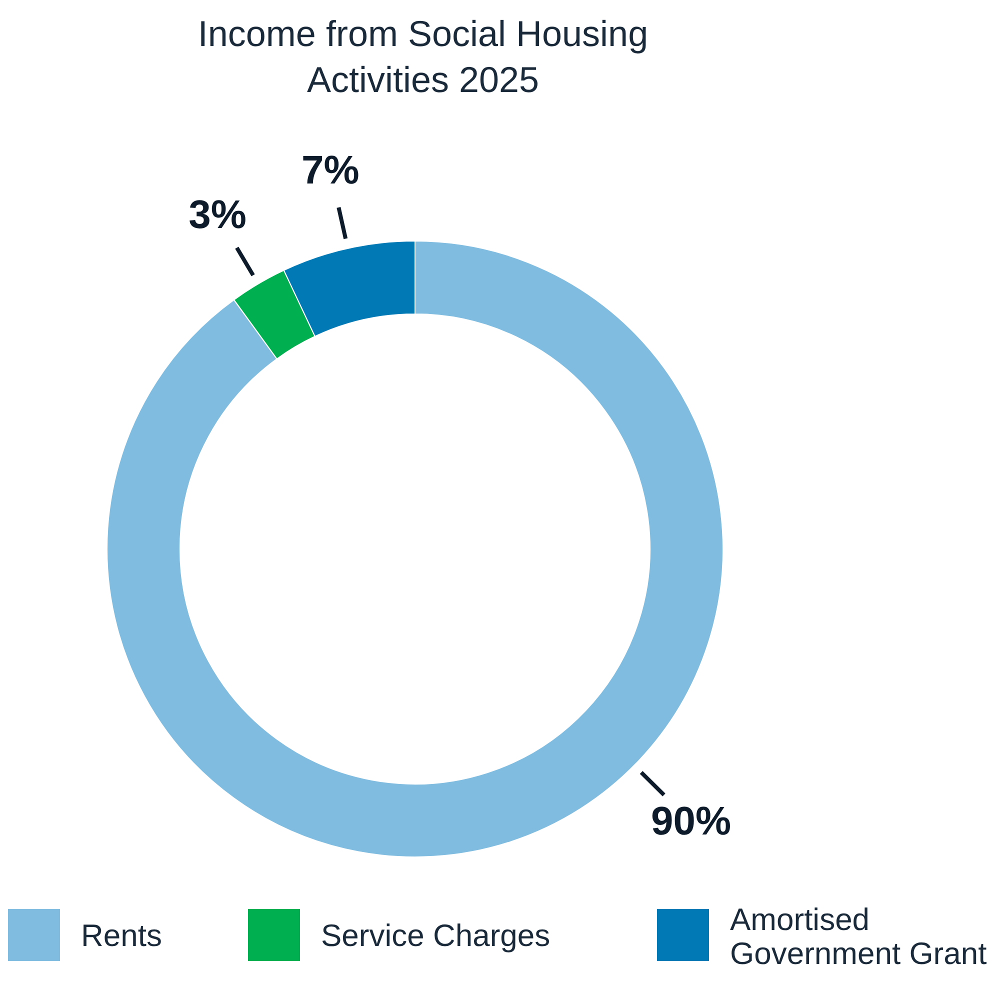  I want to click on legend-label: Amortised Government Grant, so click(859, 936).